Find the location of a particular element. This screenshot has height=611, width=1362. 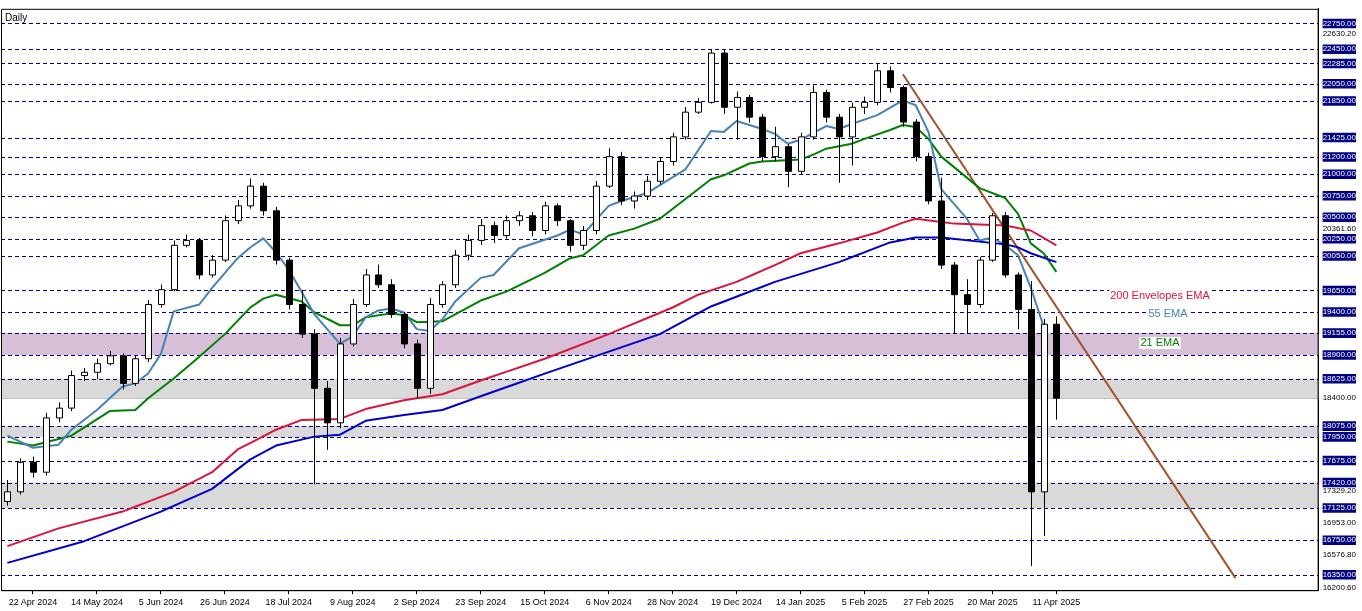

text: 200 Envelopes EMA is located at coordinates (1160, 295).